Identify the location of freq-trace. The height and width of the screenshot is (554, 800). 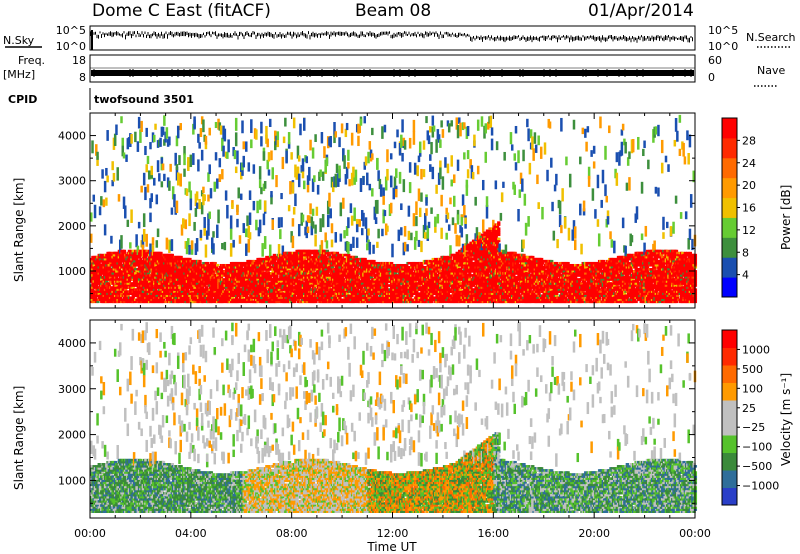
(392, 73).